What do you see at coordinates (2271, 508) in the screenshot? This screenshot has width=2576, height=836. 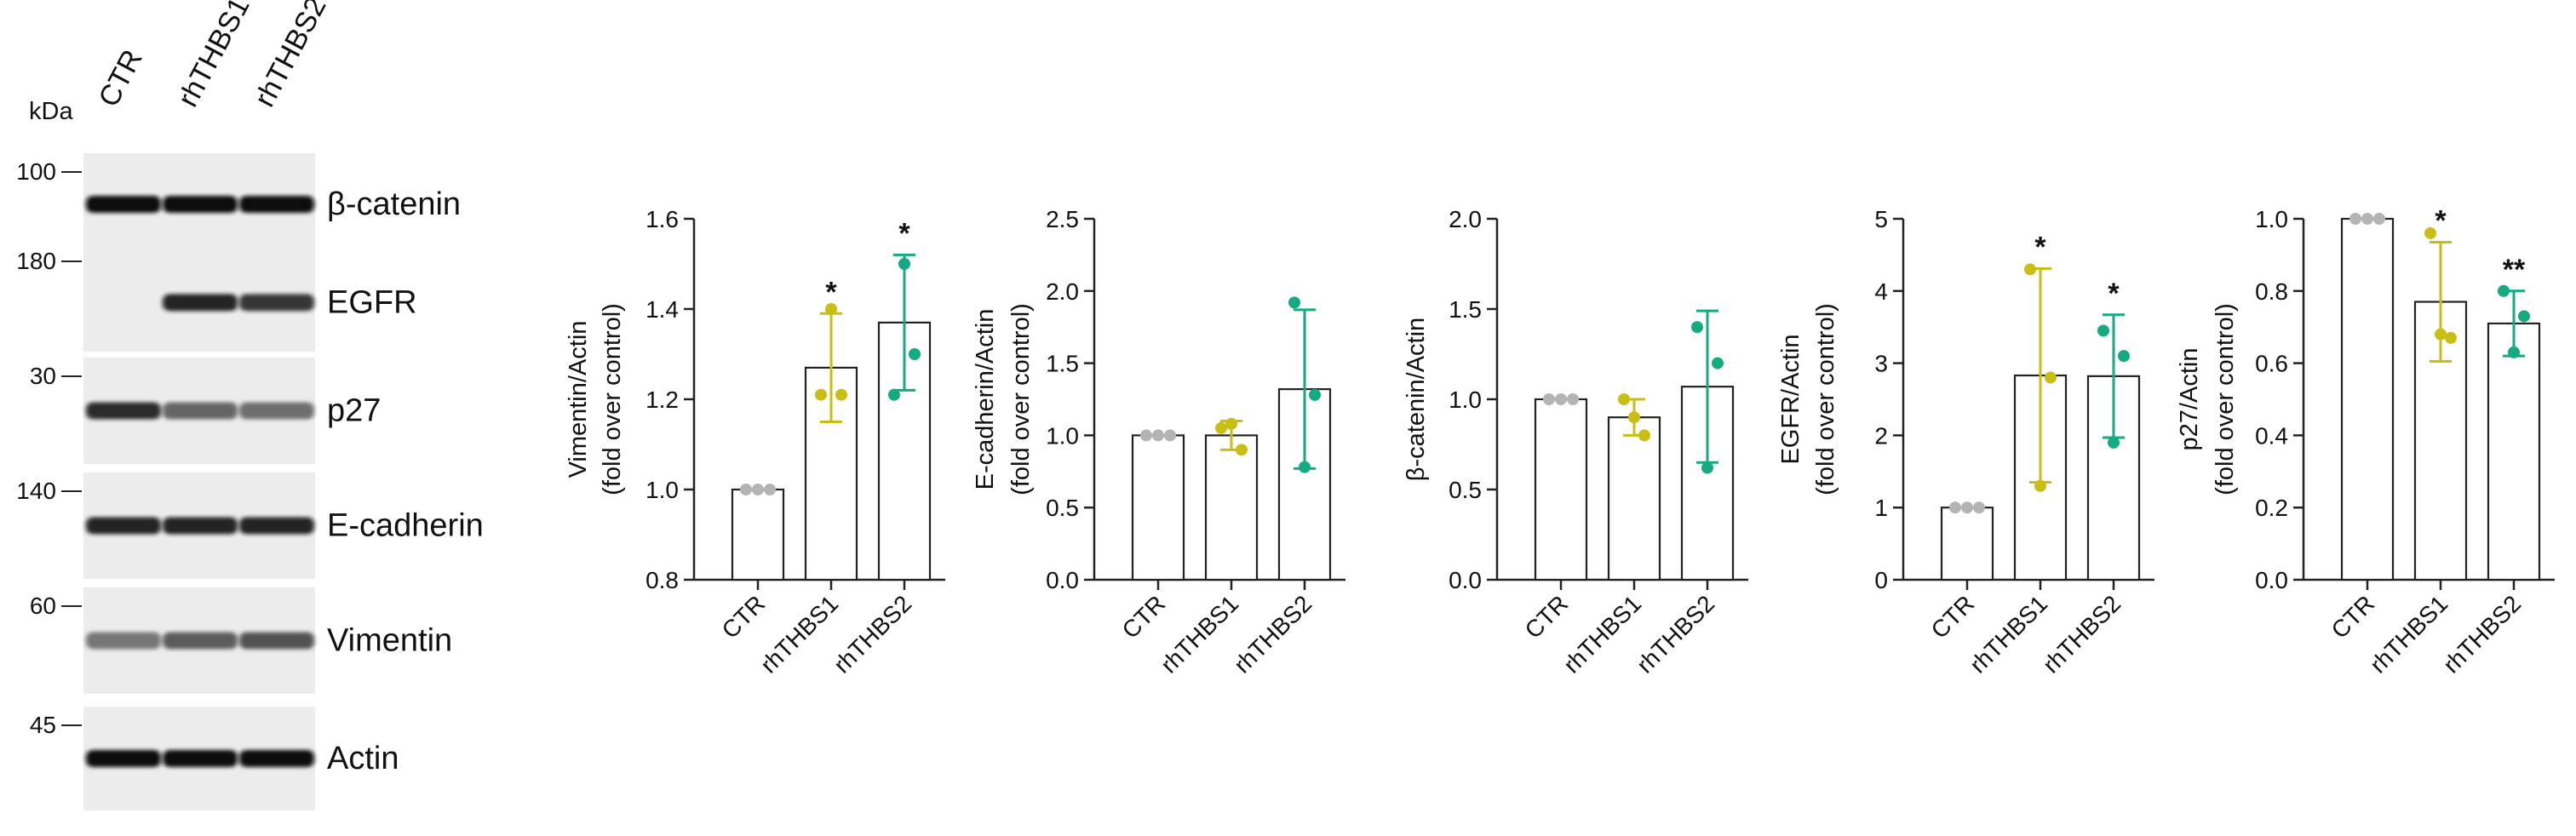 I see `y-tick-label: 0.2` at bounding box center [2271, 508].